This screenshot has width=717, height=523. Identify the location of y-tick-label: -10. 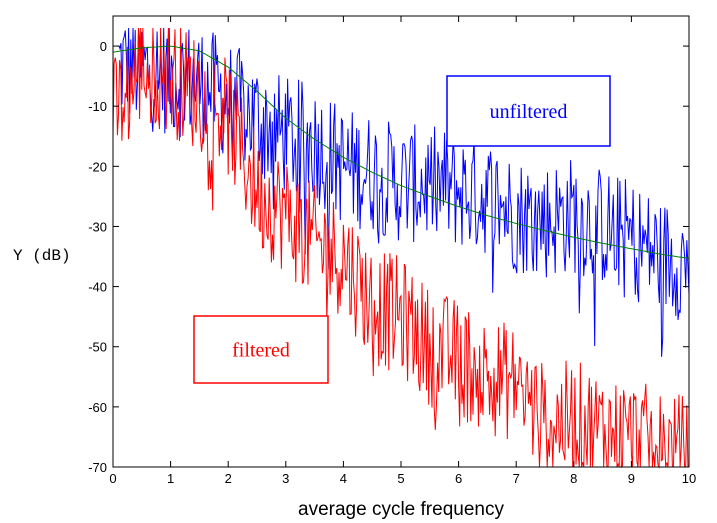
(97, 106).